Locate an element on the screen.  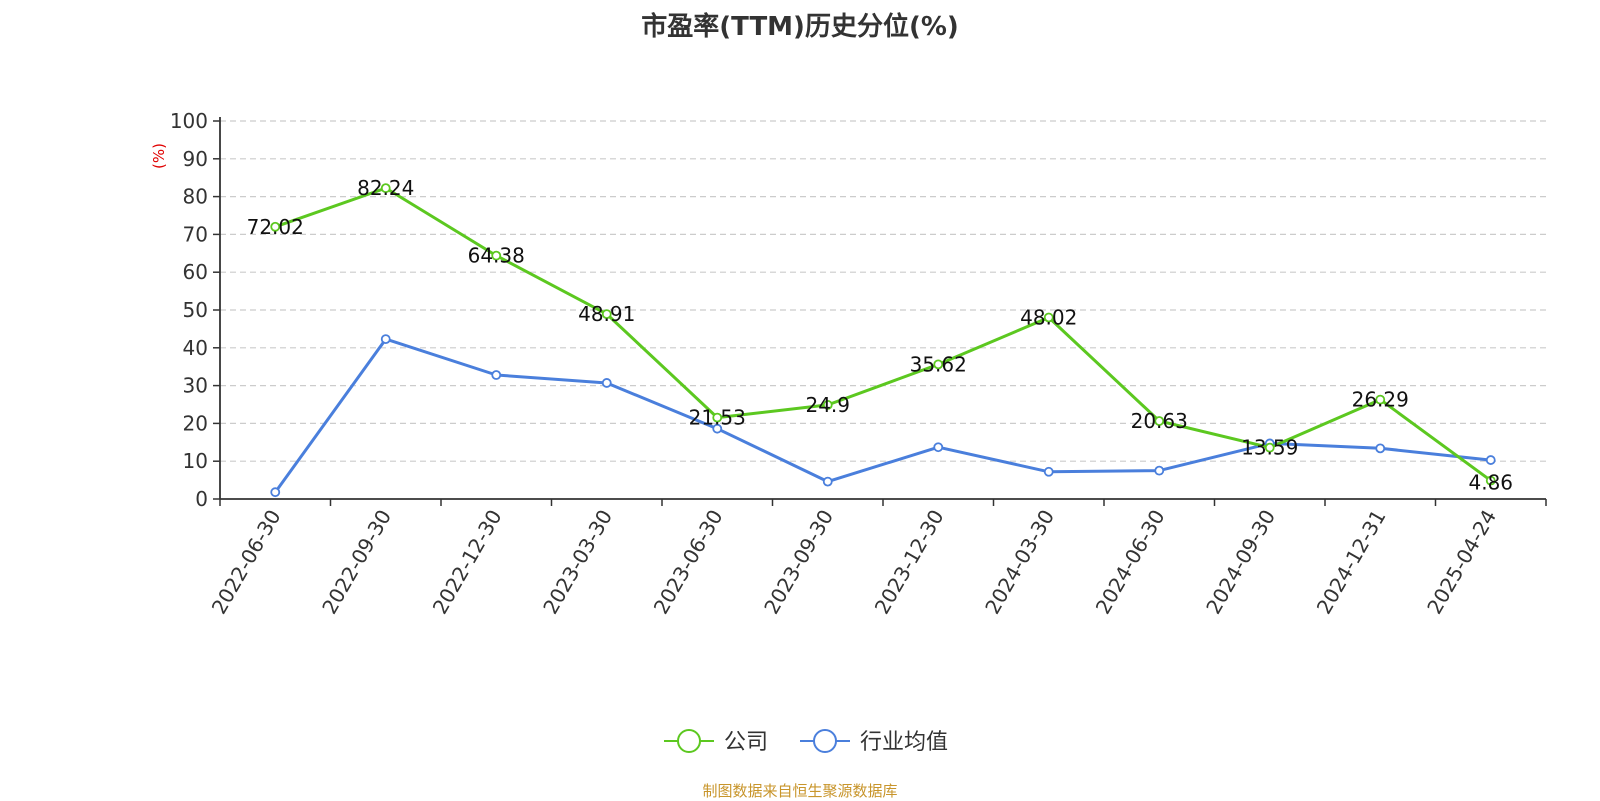
y-axis-unit-label: (%) is located at coordinates (159, 156).